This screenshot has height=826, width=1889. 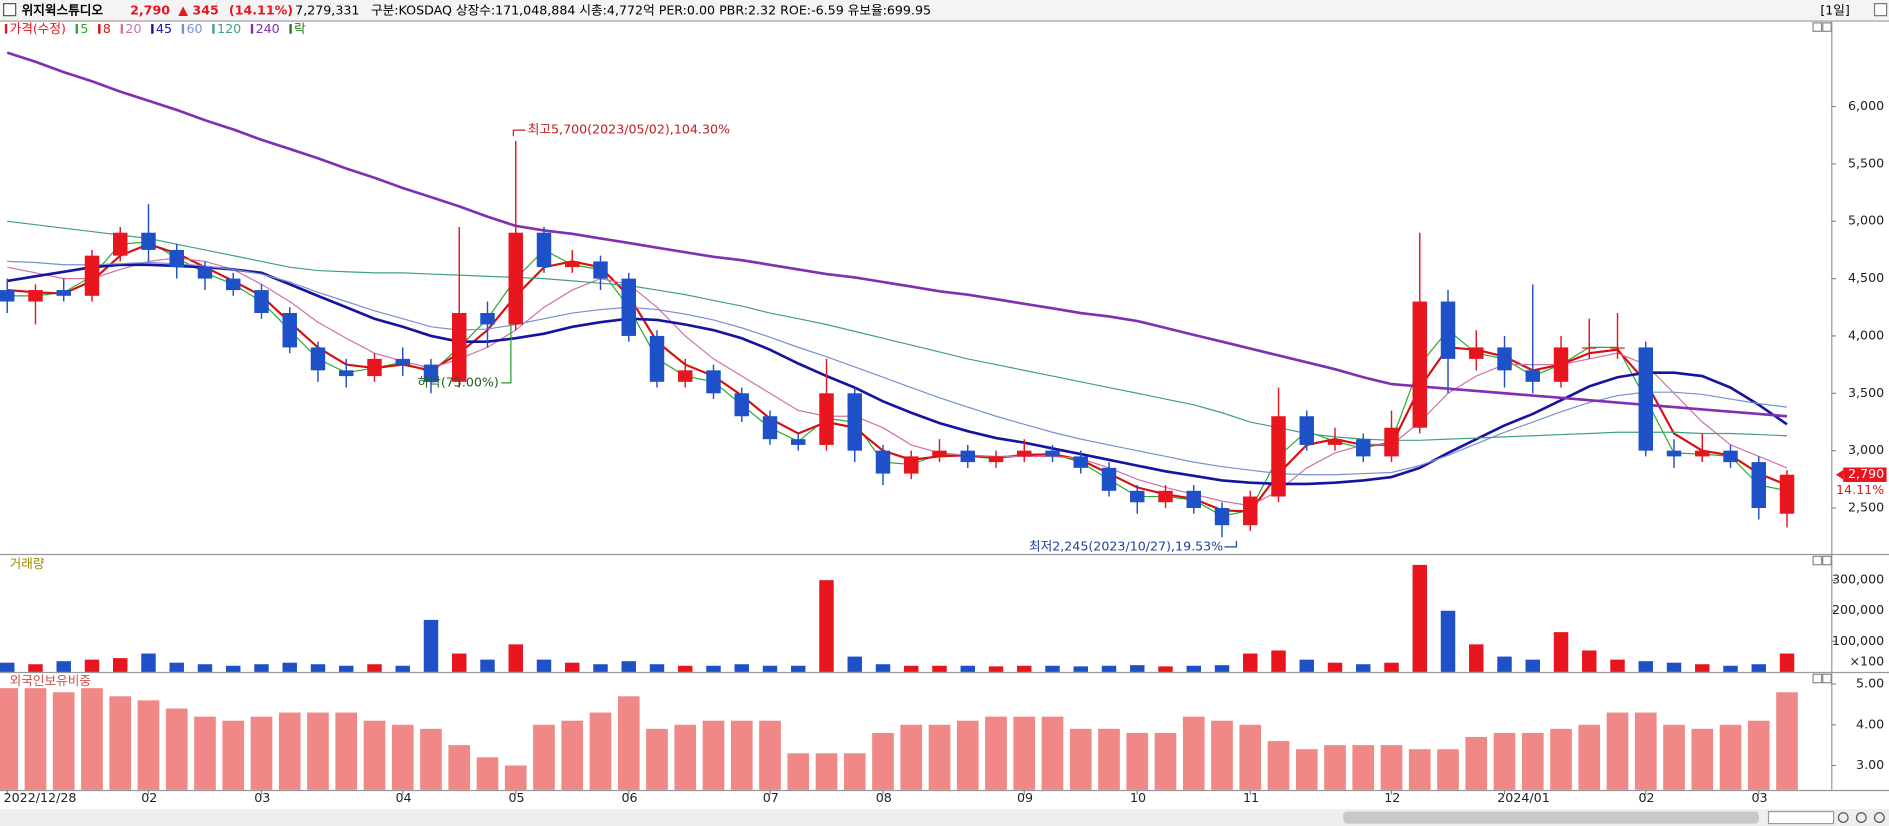 What do you see at coordinates (10, 10) in the screenshot?
I see `checkbox` at bounding box center [10, 10].